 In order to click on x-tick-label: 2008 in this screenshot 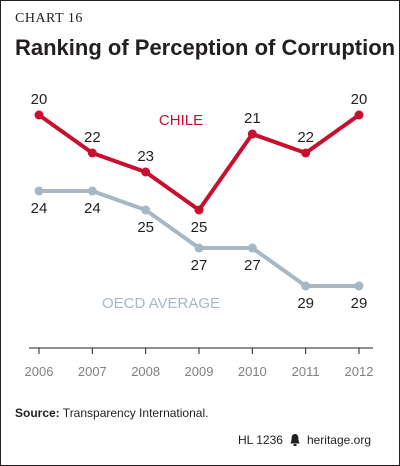, I will do `click(145, 371)`.